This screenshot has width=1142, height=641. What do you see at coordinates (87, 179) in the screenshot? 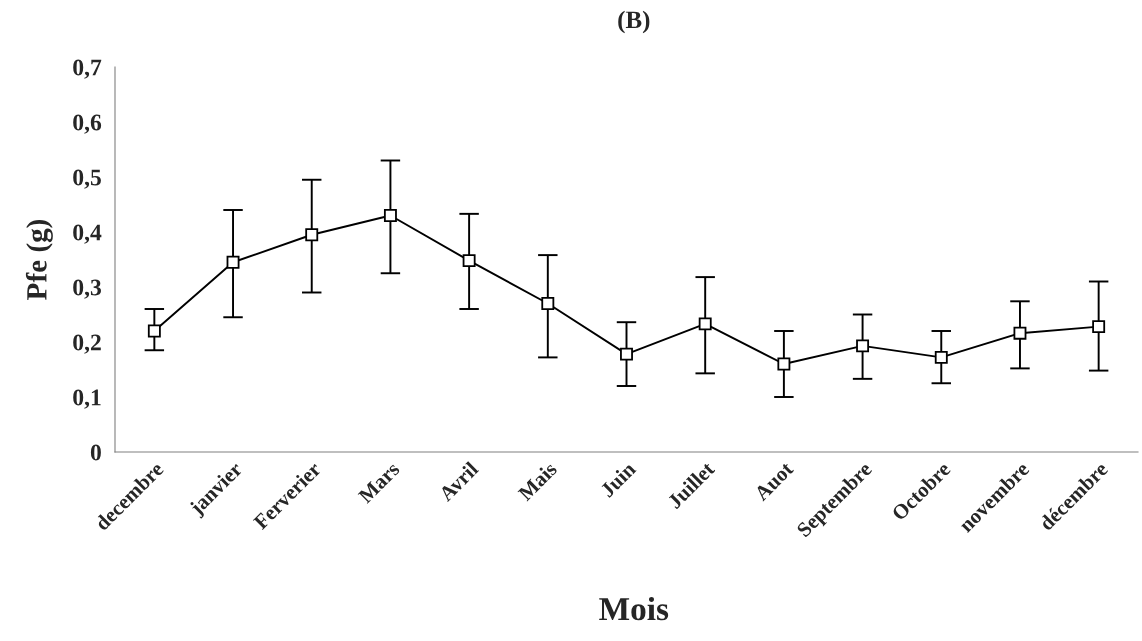
I see `y-tick-label: 0,5` at bounding box center [87, 179].